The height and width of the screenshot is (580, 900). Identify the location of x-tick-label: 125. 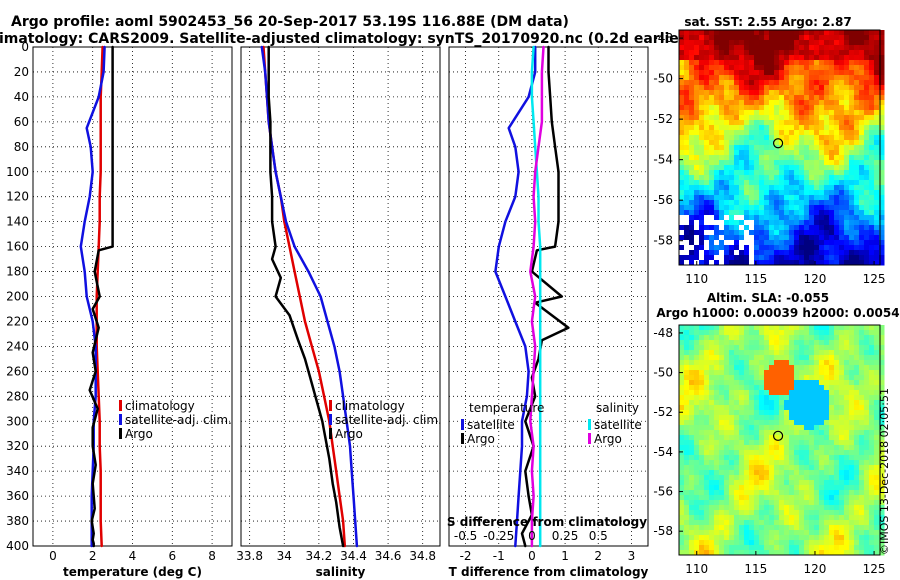
(874, 279).